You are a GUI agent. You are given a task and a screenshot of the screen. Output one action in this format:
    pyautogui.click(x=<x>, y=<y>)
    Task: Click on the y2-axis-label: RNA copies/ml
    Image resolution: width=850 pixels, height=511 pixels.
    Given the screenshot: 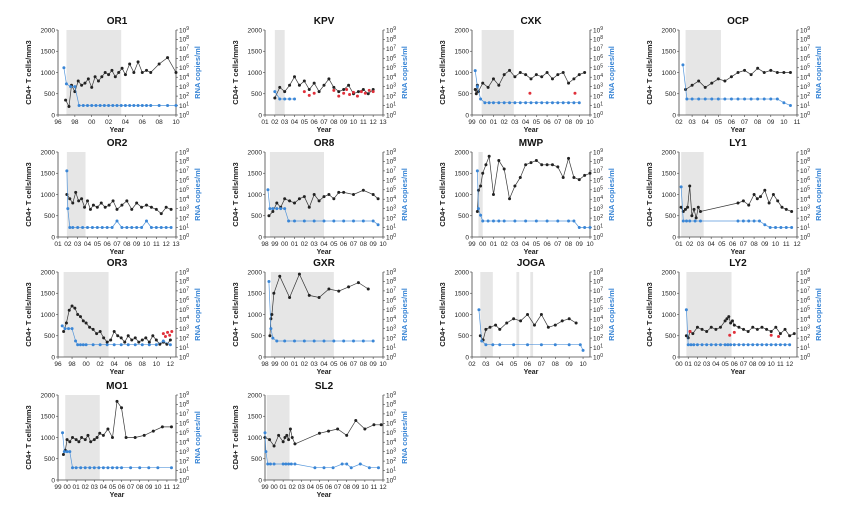 What is the action you would take?
    pyautogui.click(x=404, y=72)
    